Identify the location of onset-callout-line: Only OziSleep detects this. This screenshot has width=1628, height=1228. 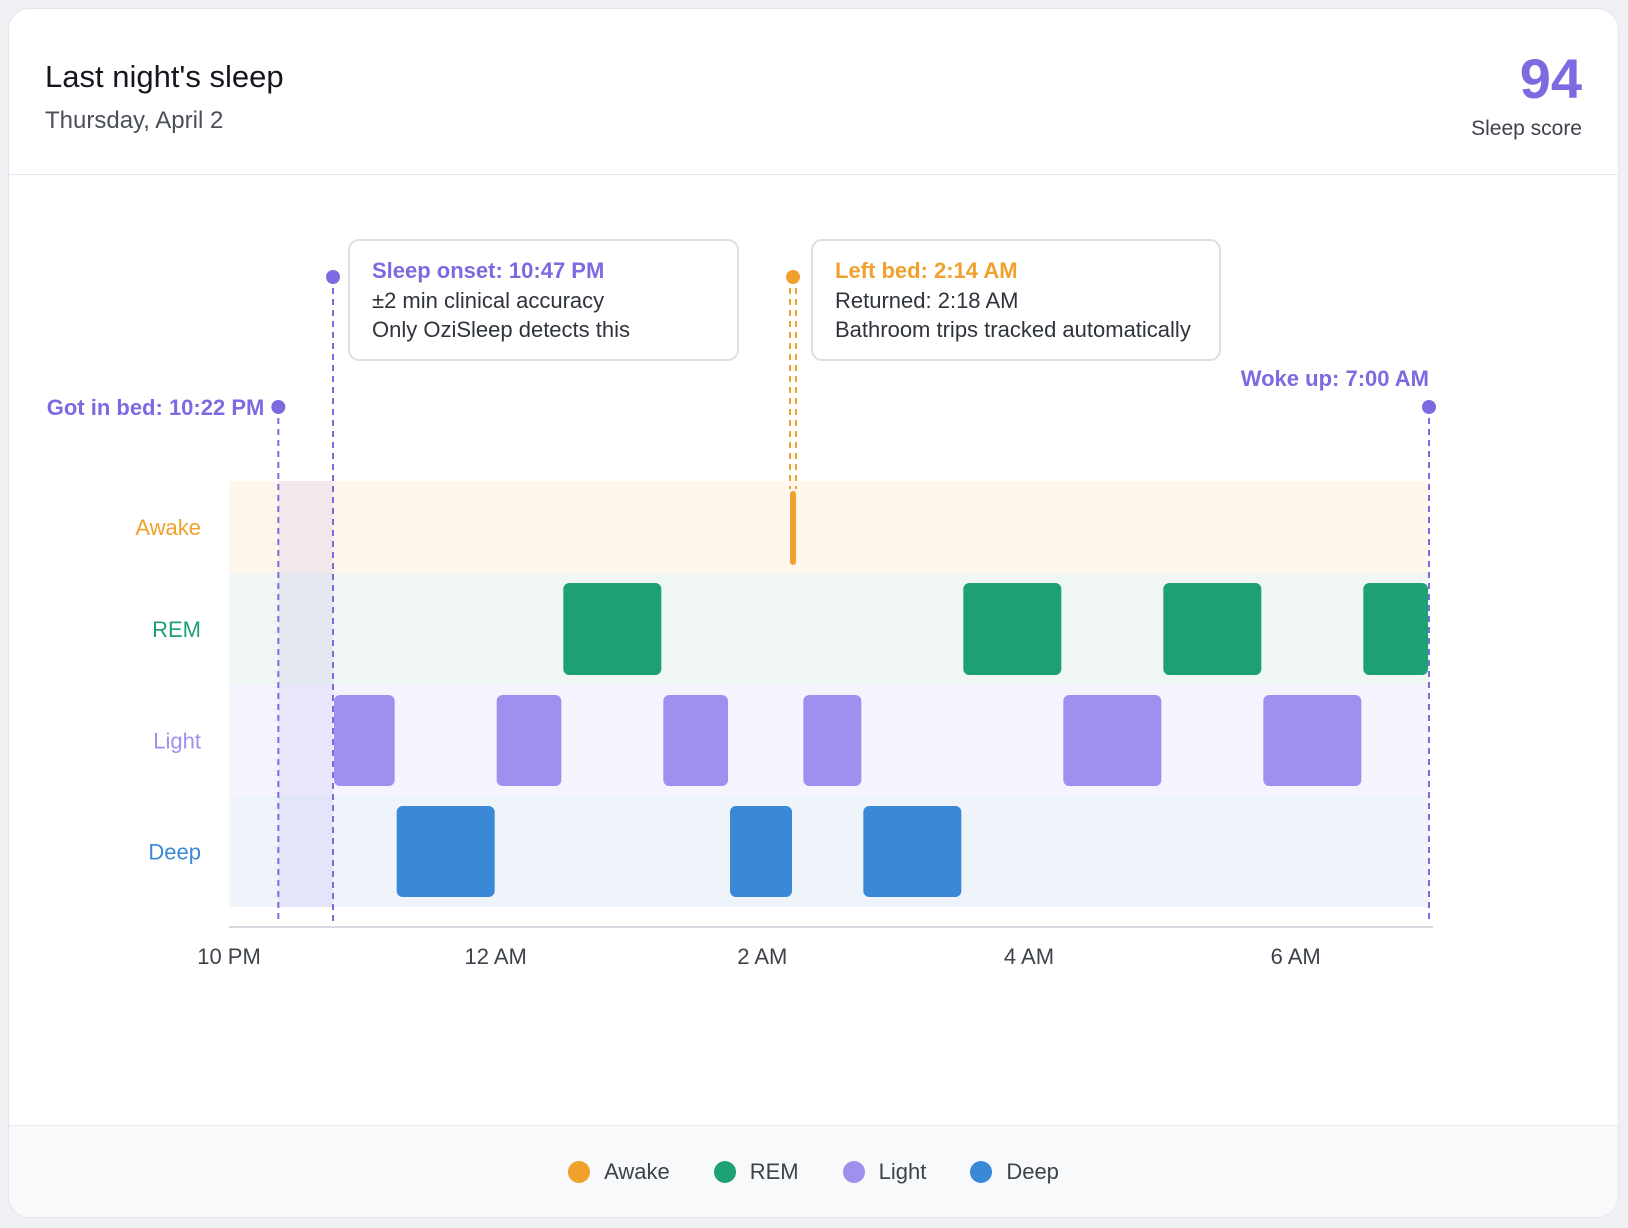
(501, 329).